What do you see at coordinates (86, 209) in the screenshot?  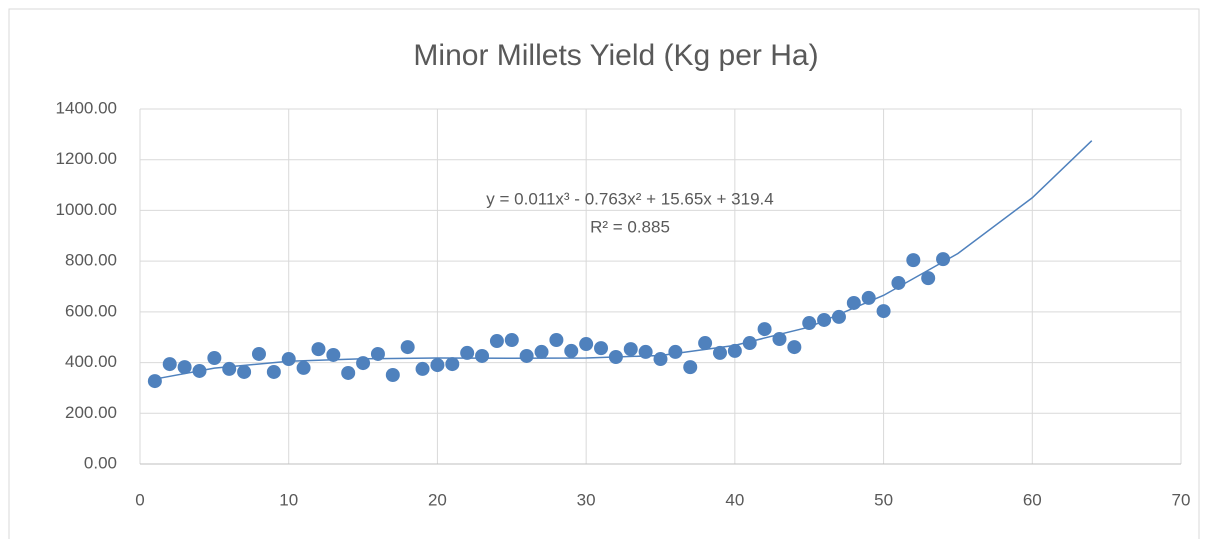 I see `y-tick-label: 1000.00` at bounding box center [86, 209].